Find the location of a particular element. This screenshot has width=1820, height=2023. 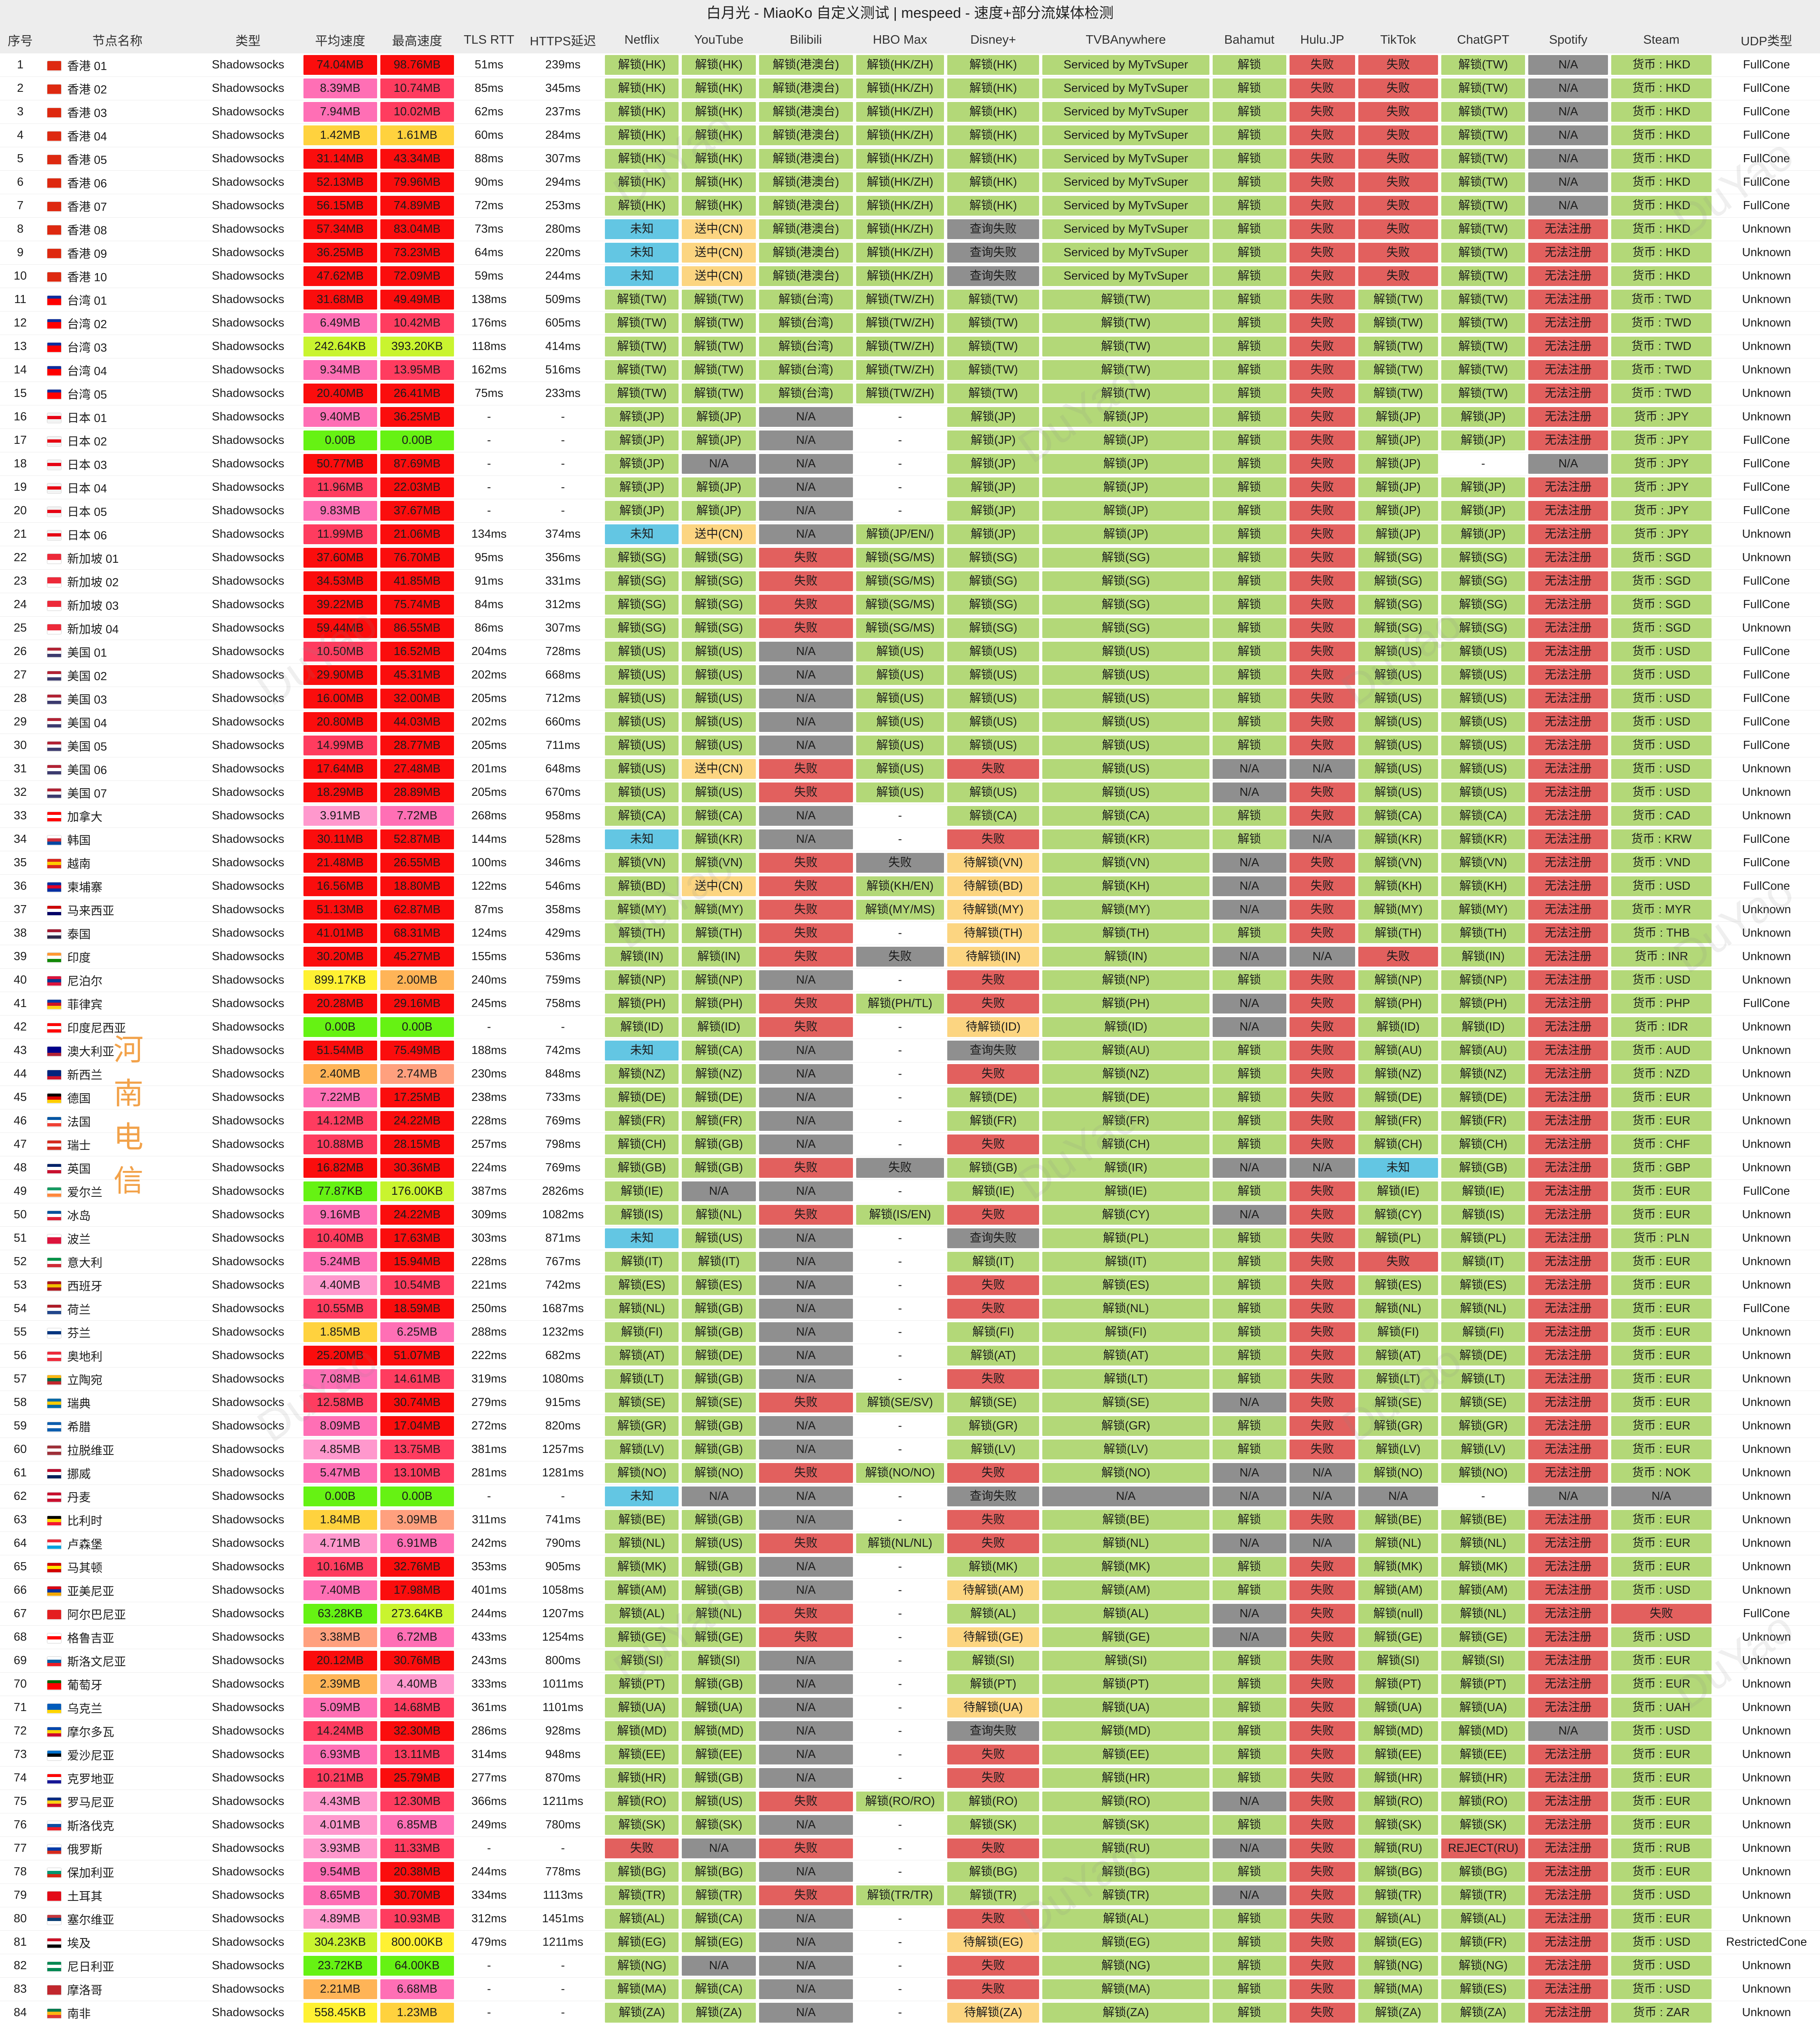

cell-hbo-max-pill: 解锁(MY/MS) is located at coordinates (900, 910).